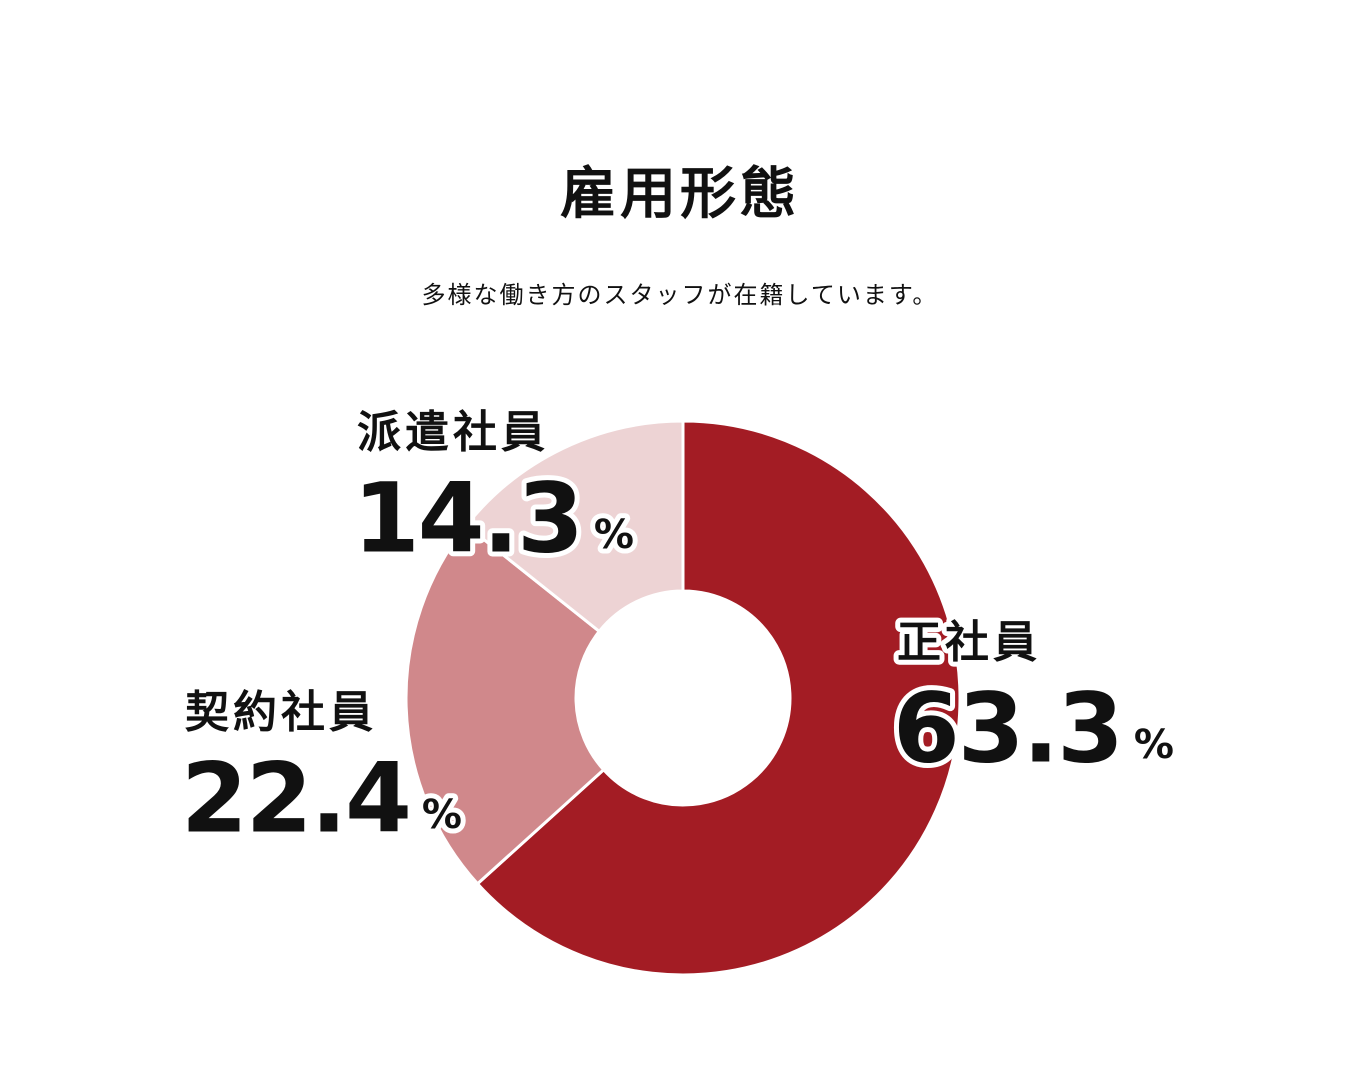 The height and width of the screenshot is (1080, 1360). Describe the element at coordinates (1007, 728) in the screenshot. I see `value-label: 63.3` at that location.